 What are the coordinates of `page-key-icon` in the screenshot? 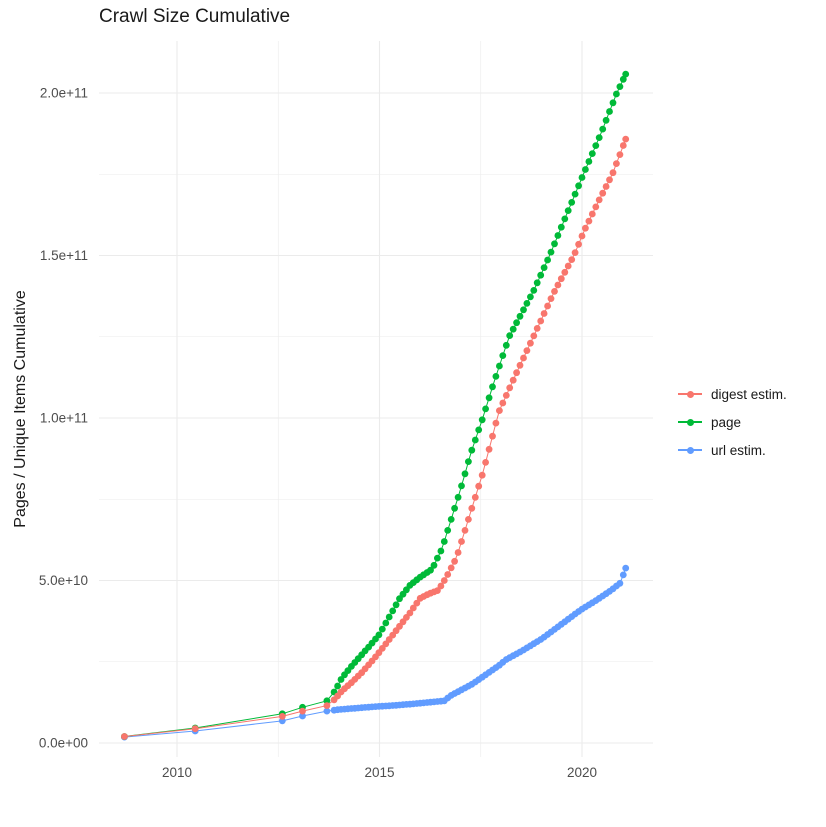 It's located at (690, 422).